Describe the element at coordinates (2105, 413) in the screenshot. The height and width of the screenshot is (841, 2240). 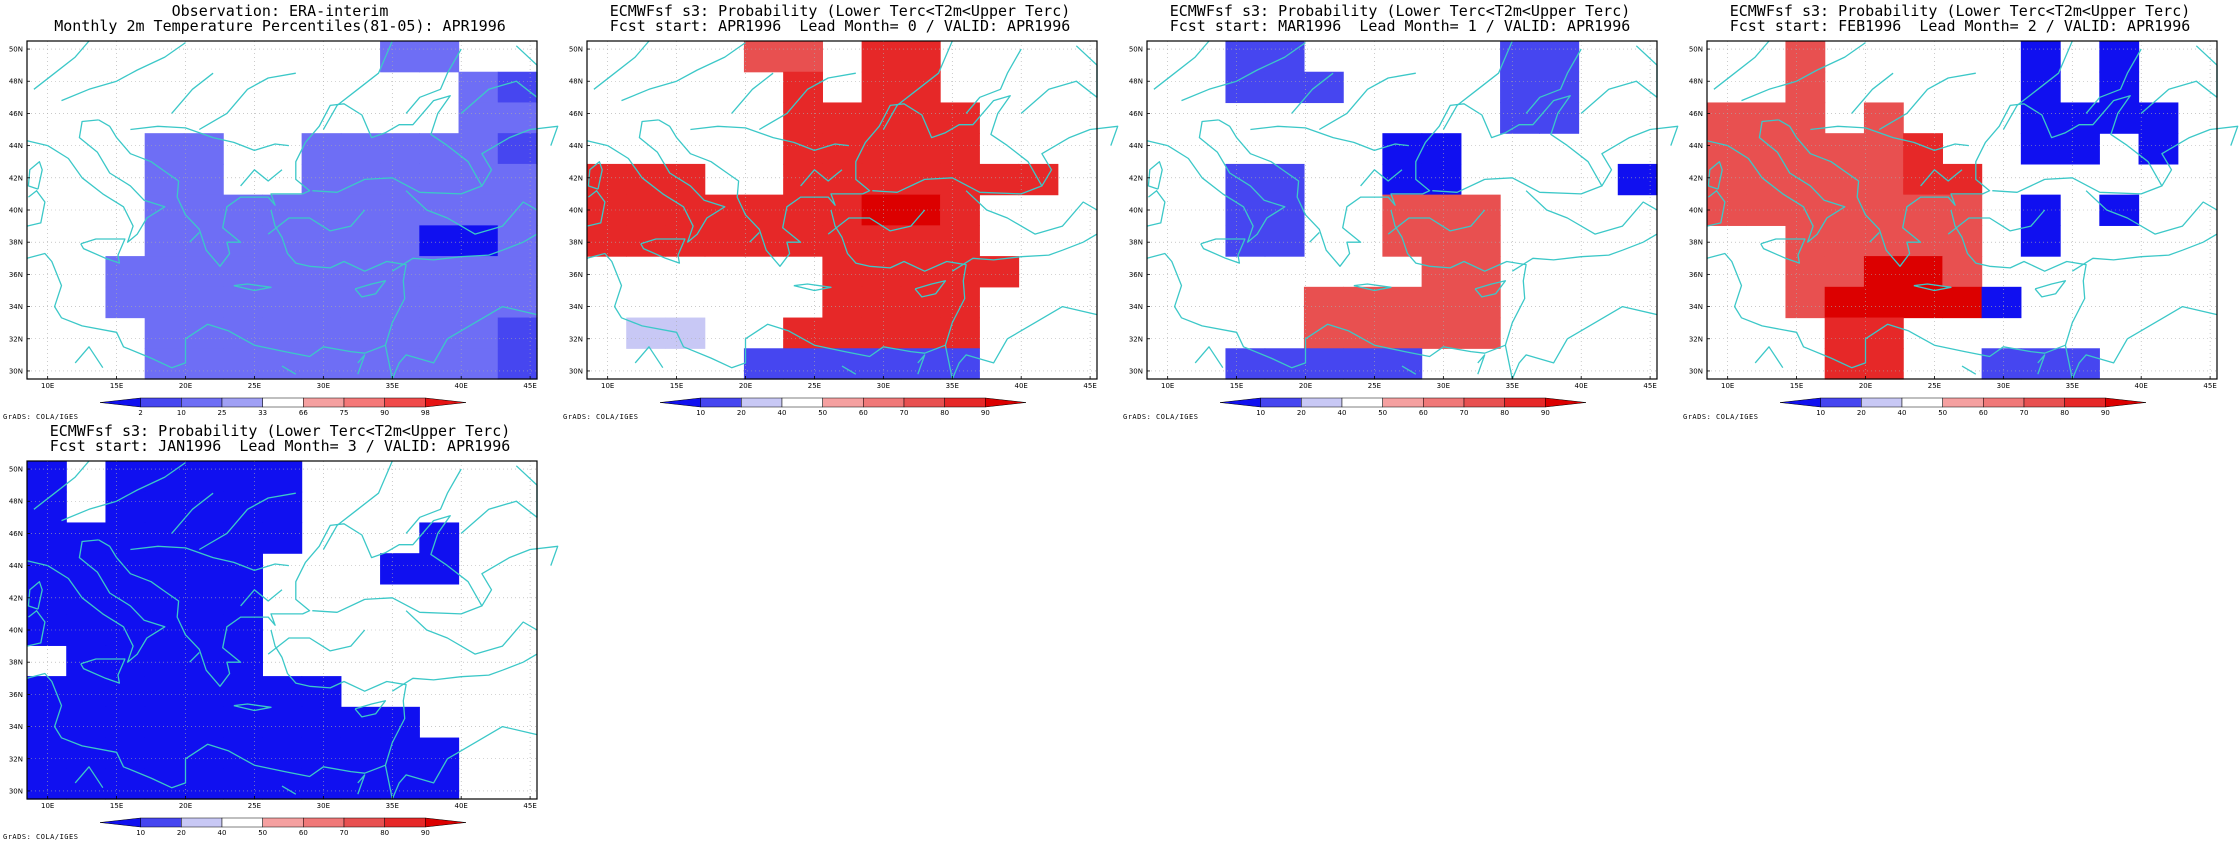
I see `colorbar-label: 90` at that location.